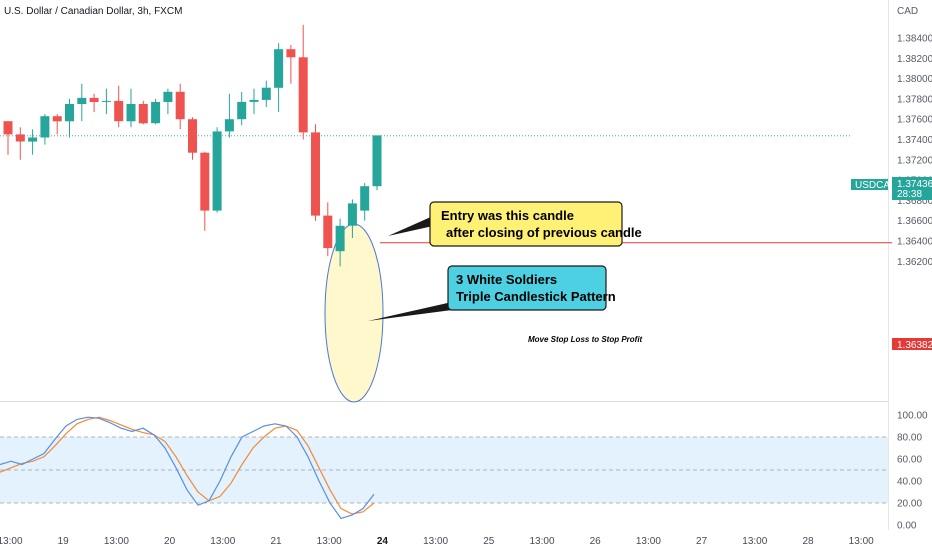  Describe the element at coordinates (914, 242) in the screenshot. I see `price-tick-label: 1.36400` at that location.